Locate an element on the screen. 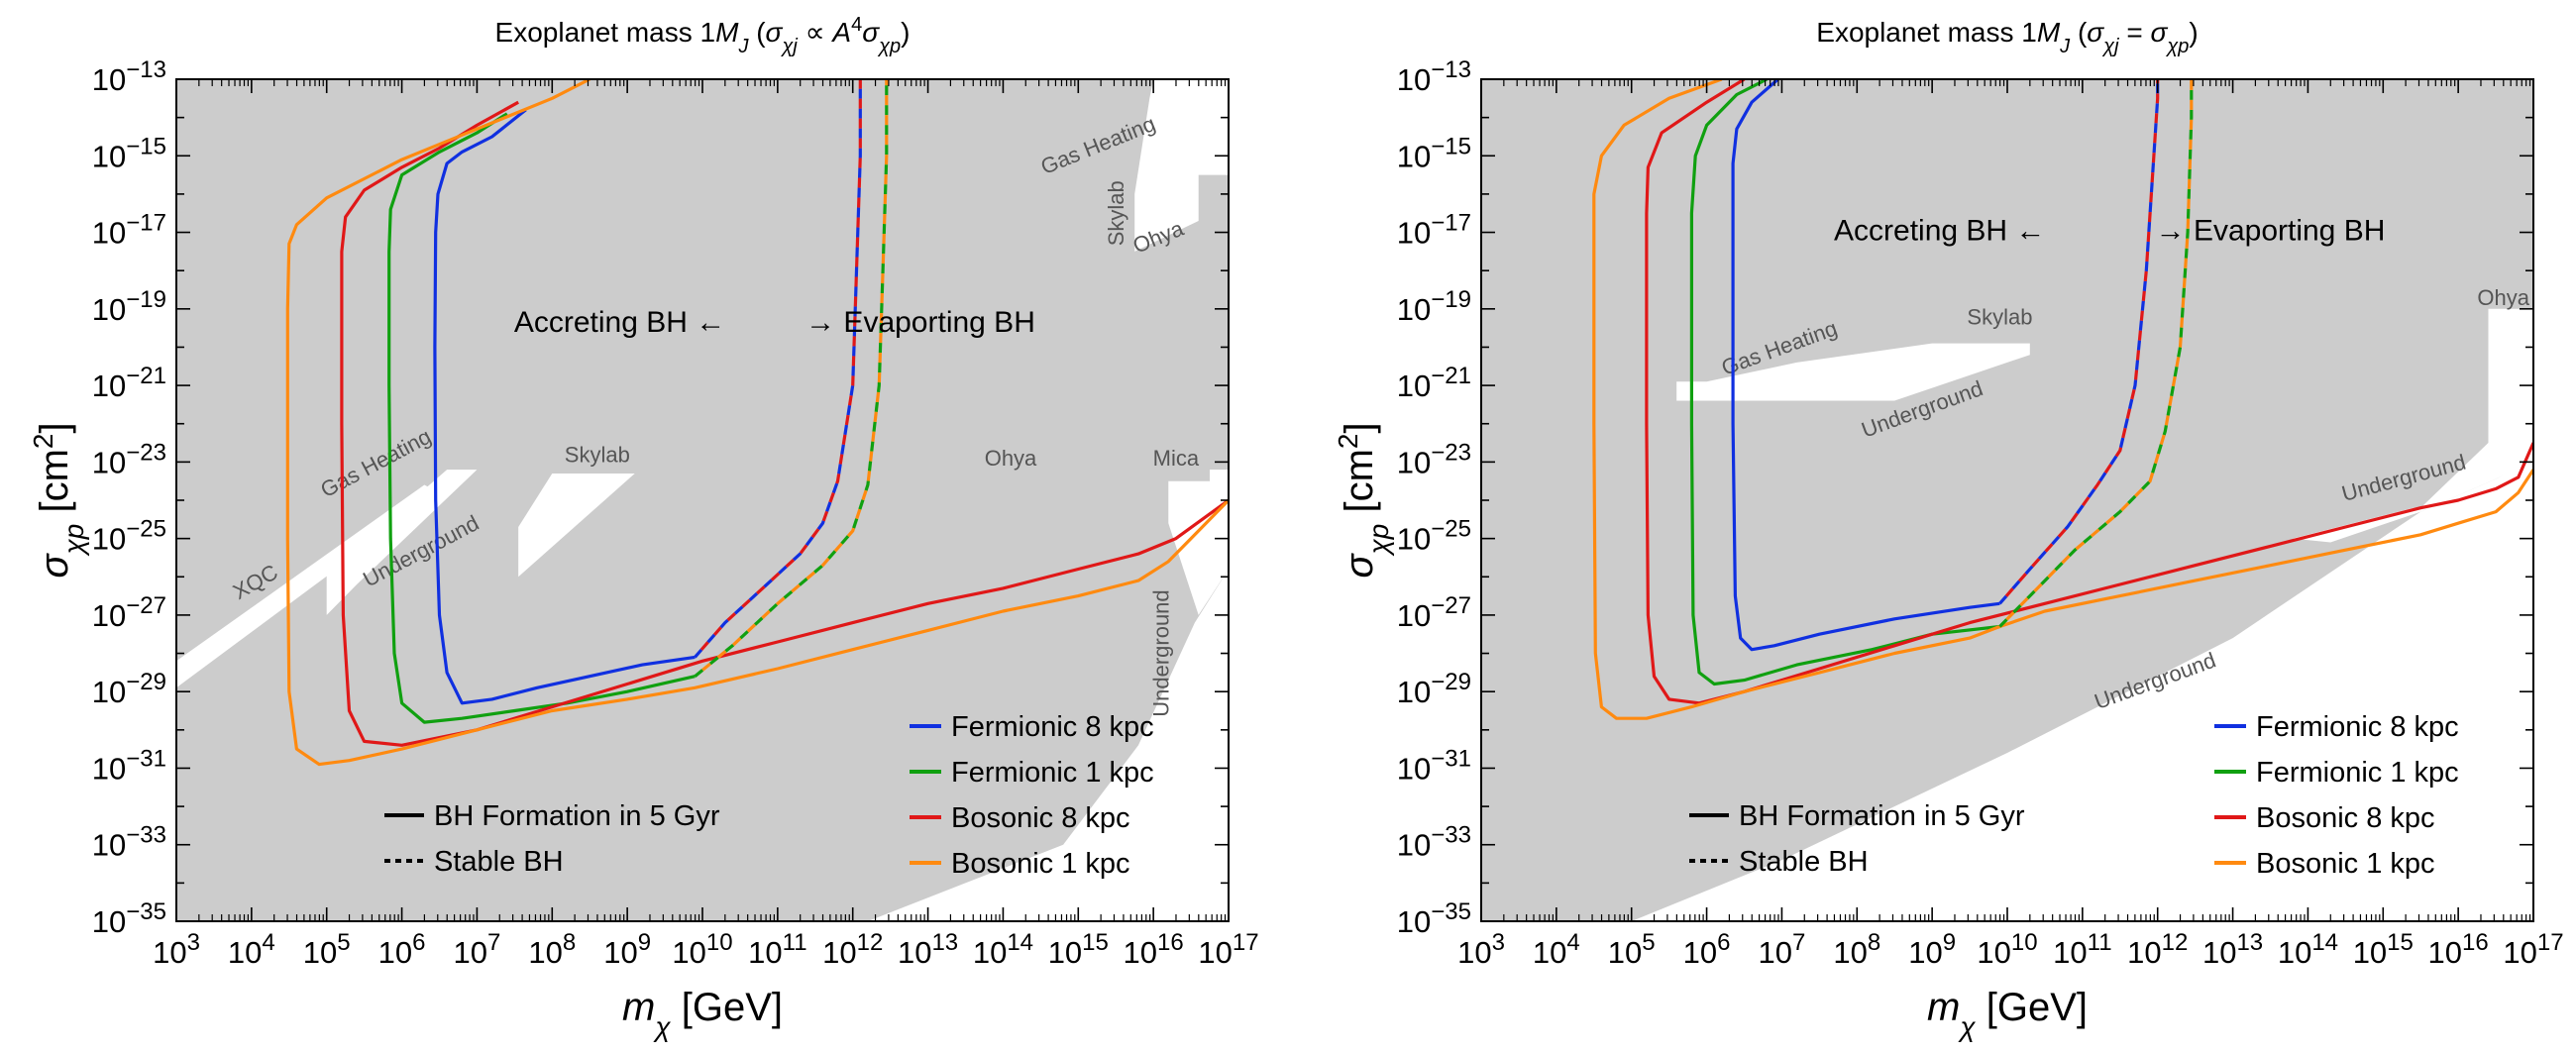  x-axis-label: mχ [GeV] is located at coordinates (703, 1014).